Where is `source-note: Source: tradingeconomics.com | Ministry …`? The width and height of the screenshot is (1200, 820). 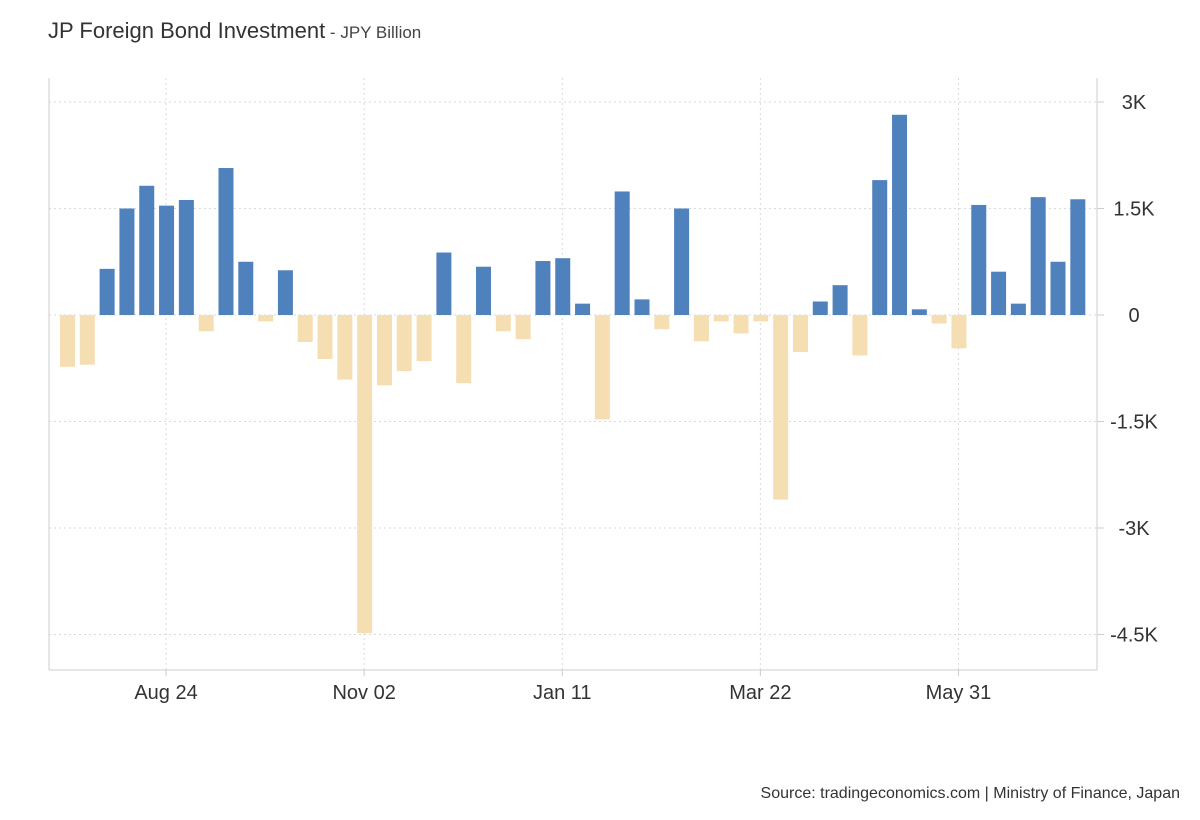
source-note: Source: tradingeconomics.com | Ministry … is located at coordinates (970, 793).